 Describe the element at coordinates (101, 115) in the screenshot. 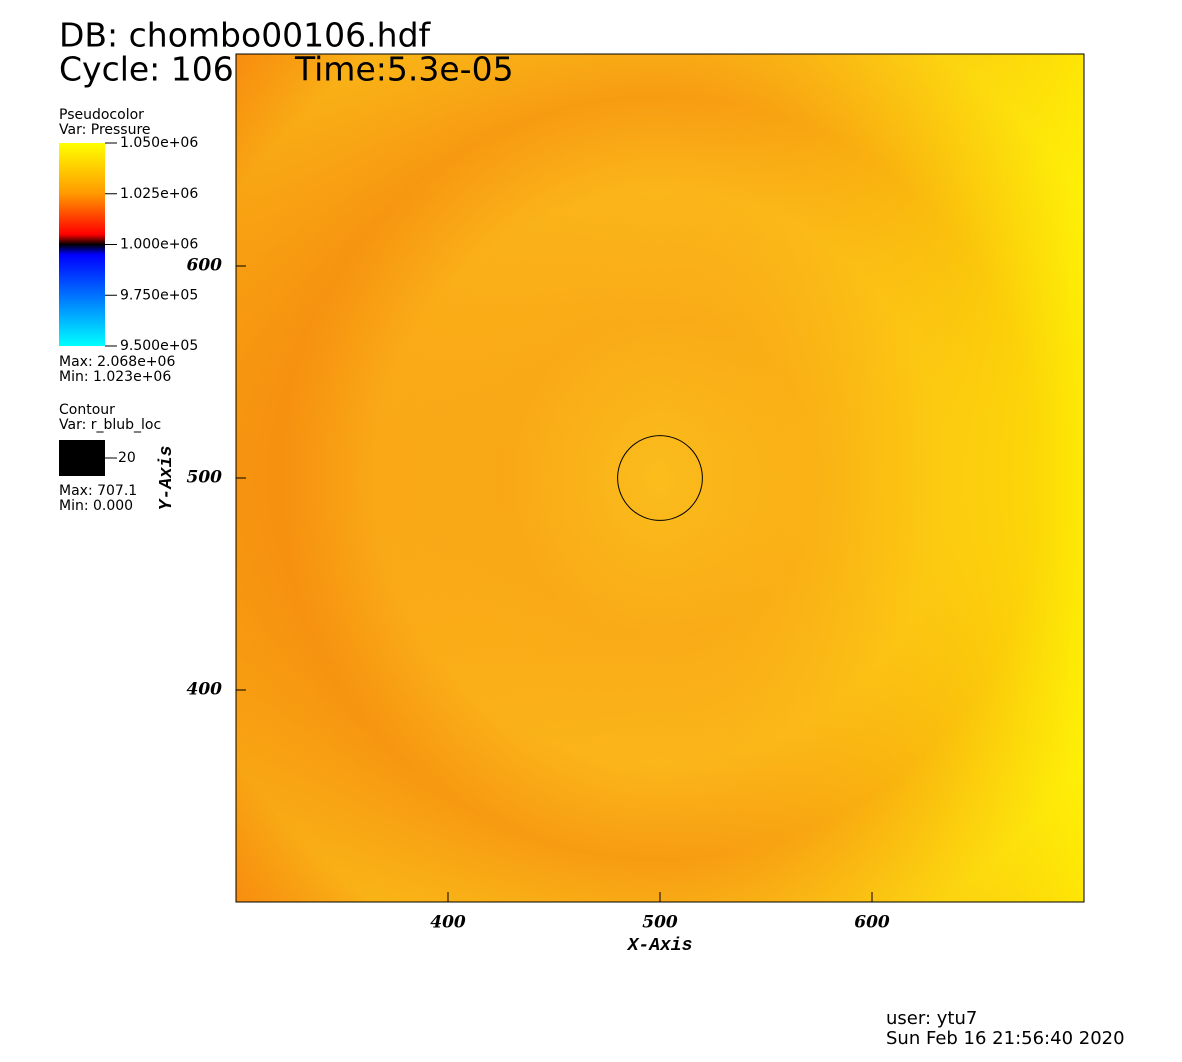

I see `pc-title: Pseudocolor` at that location.